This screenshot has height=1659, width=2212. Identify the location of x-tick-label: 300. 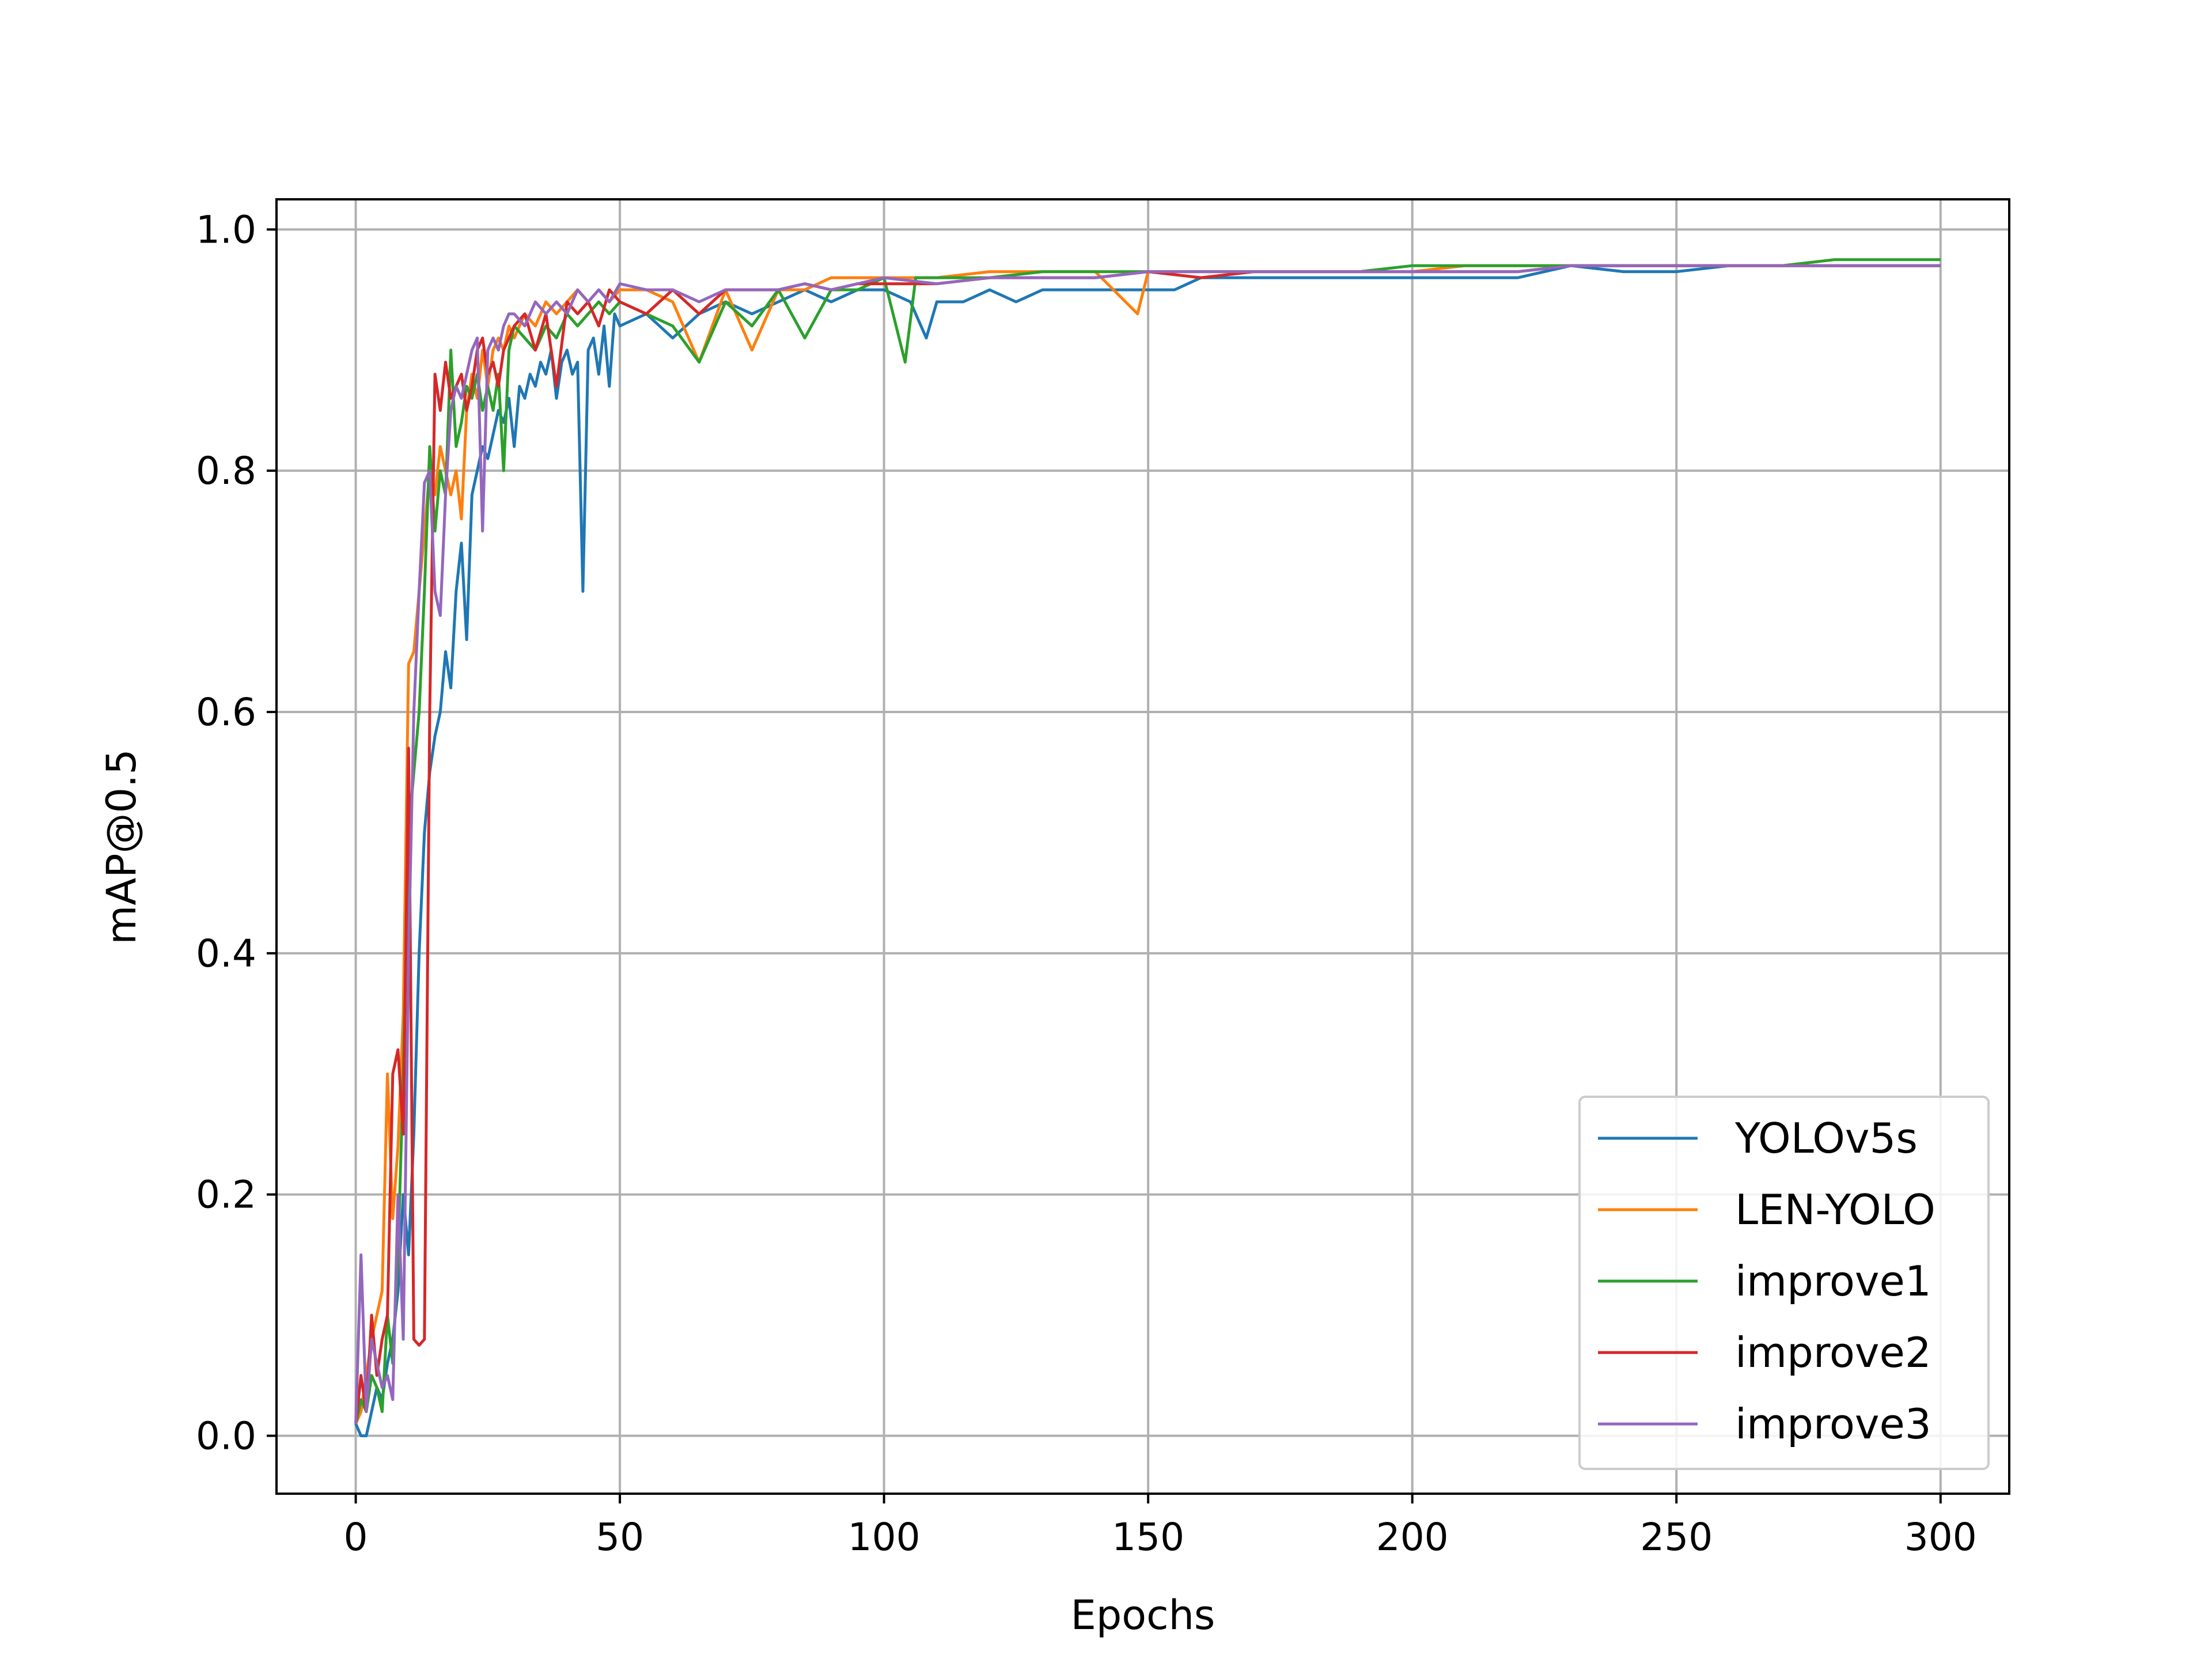
(1940, 1537).